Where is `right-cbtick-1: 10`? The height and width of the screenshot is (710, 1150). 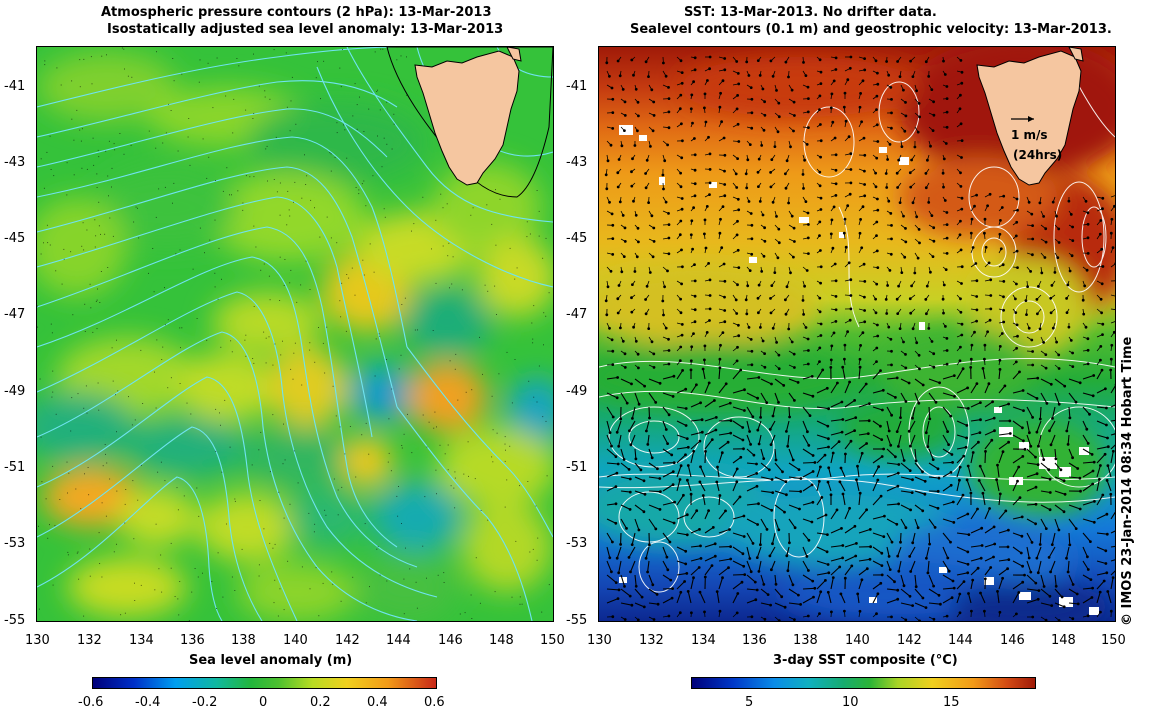 right-cbtick-1: 10 is located at coordinates (850, 702).